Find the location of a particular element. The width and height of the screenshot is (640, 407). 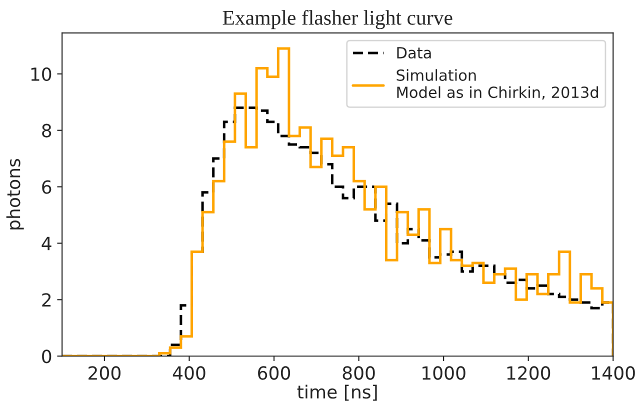

y-tick-label: 4 is located at coordinates (47, 243).